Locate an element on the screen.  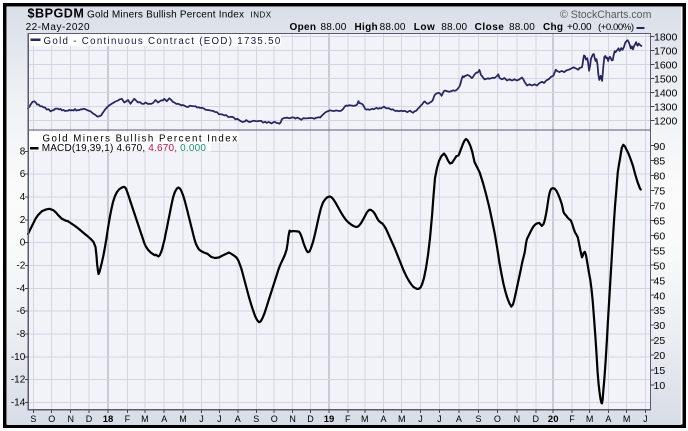
svg-text: 80 is located at coordinates (660, 177).